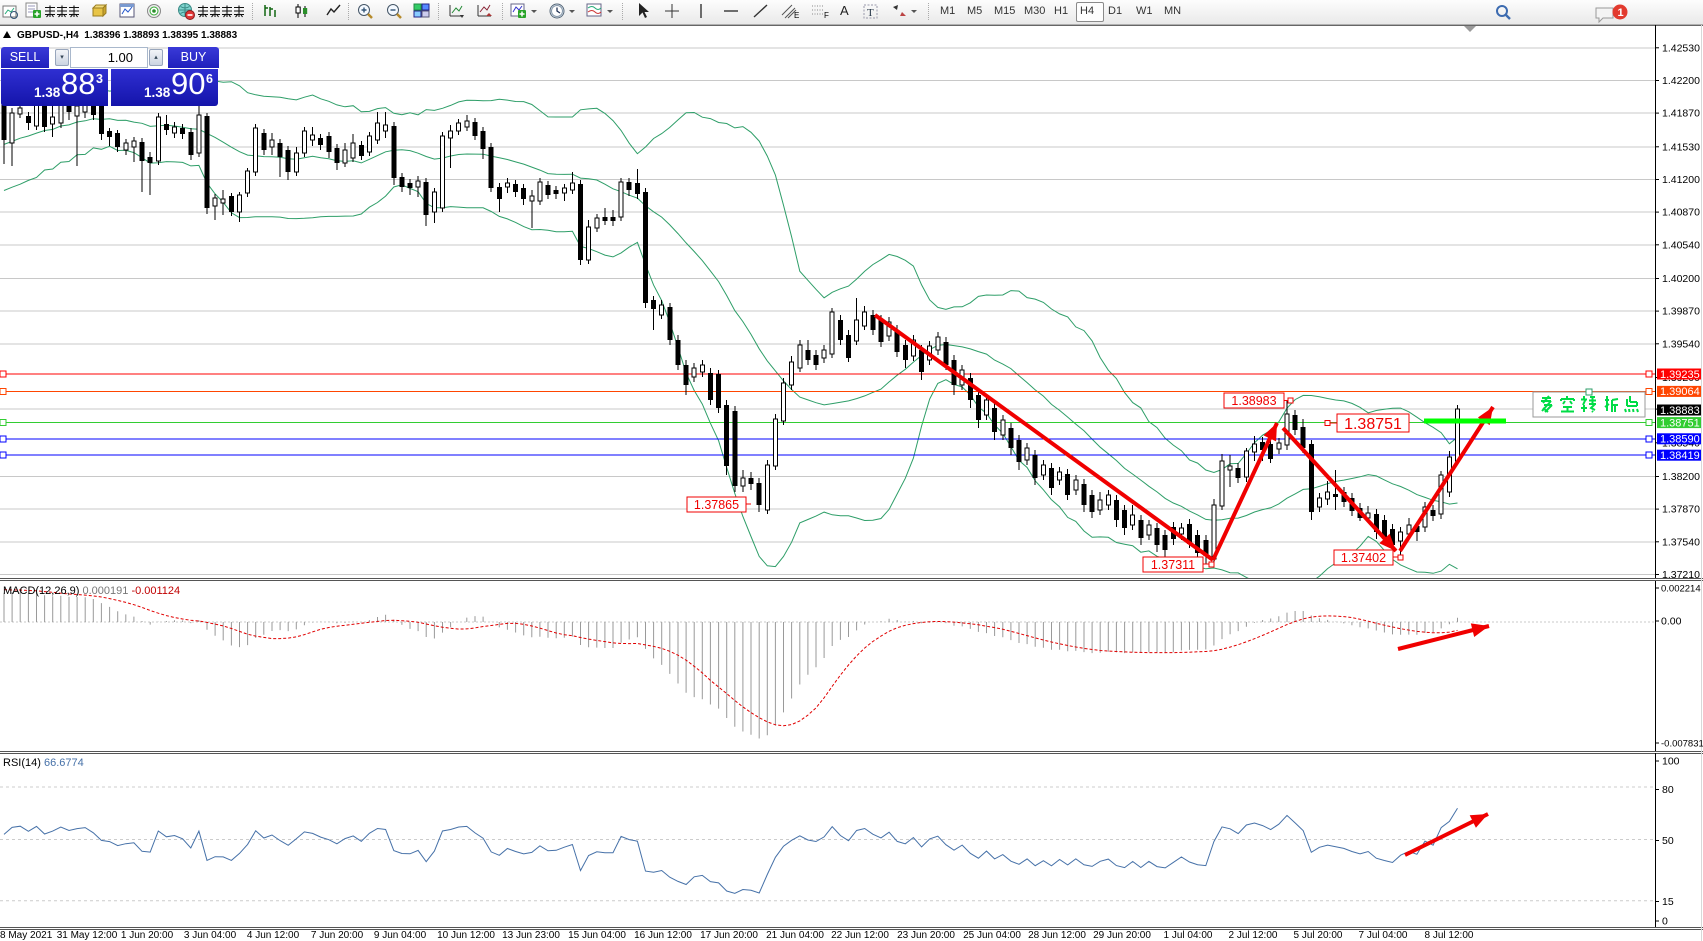 This screenshot has height=941, width=1703. I want to click on svg-text: 22 Jun 12:00, so click(860, 935).